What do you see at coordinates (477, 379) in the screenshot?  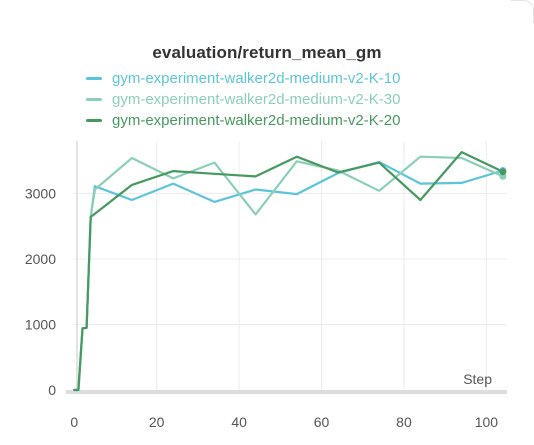 I see `x-axis-title: Step` at bounding box center [477, 379].